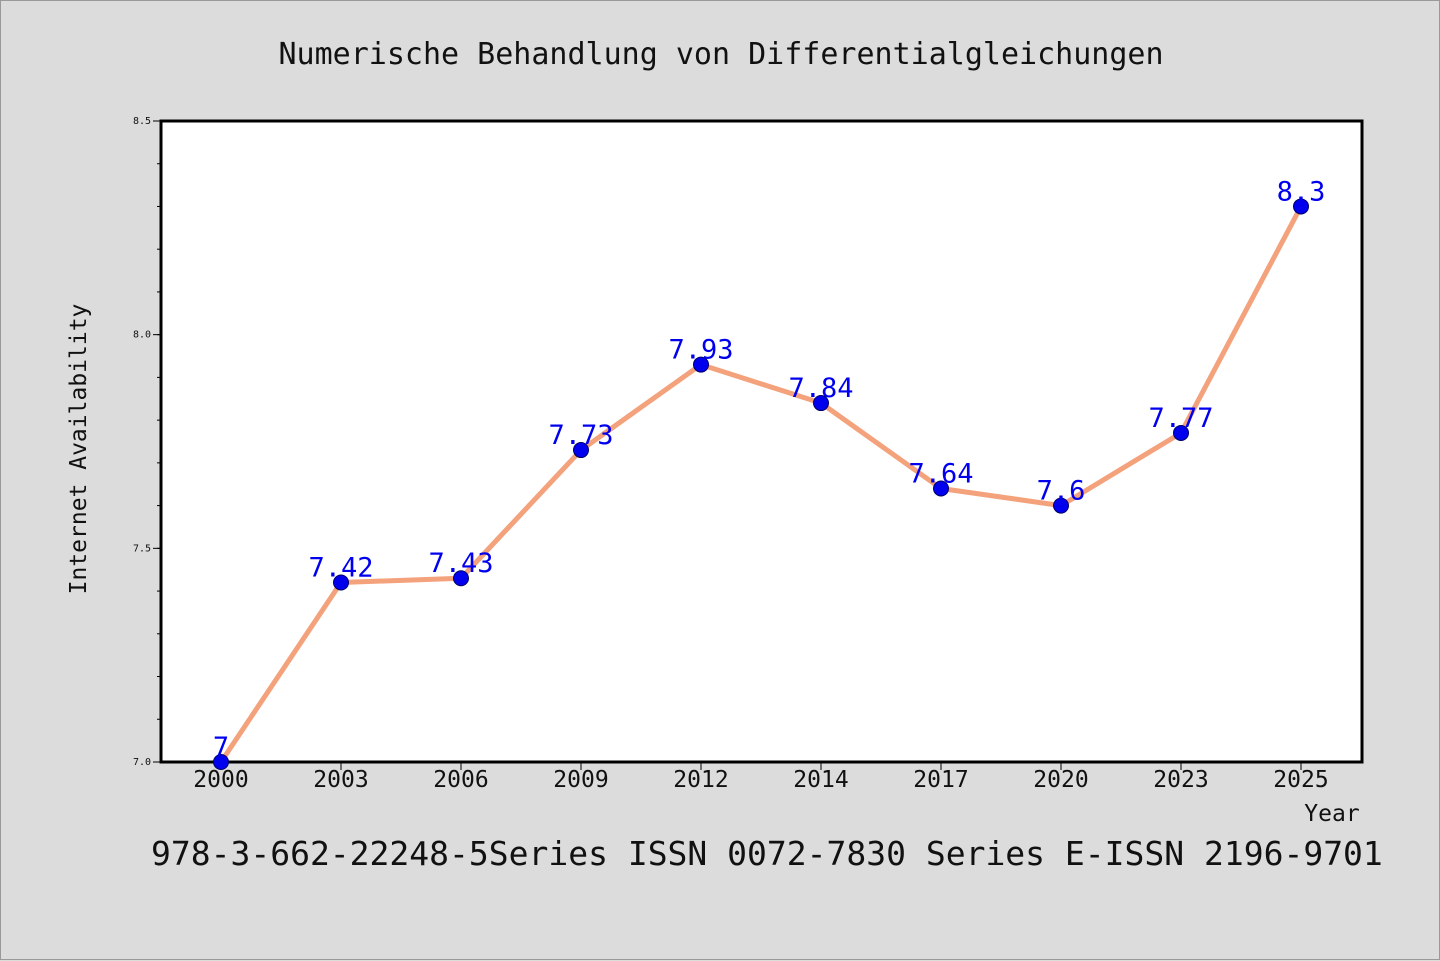 Image resolution: width=1440 pixels, height=961 pixels. What do you see at coordinates (1180, 780) in the screenshot?
I see `x-tick-label: 2023` at bounding box center [1180, 780].